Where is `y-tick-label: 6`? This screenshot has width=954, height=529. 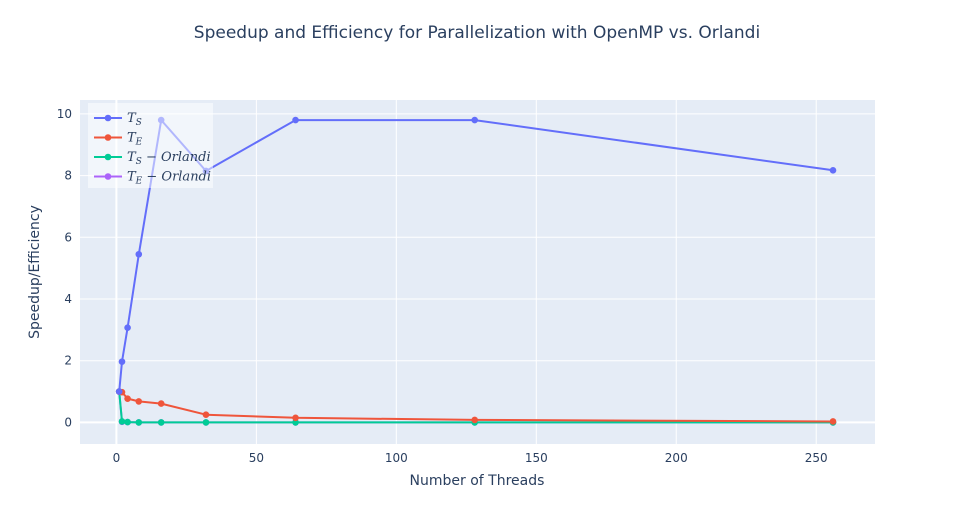
y-tick-label: 6 is located at coordinates (68, 237).